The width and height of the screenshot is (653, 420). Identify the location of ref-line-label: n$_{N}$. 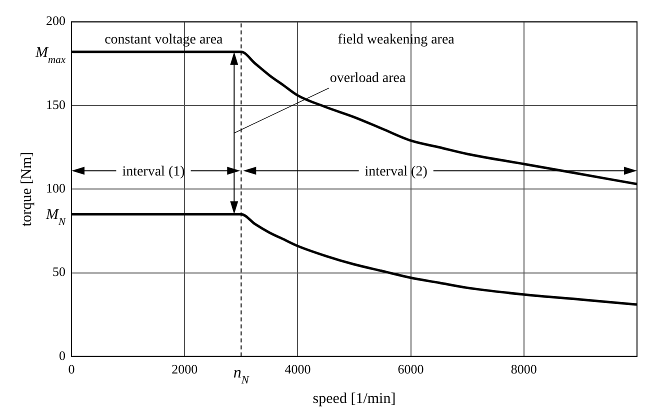
(241, 375).